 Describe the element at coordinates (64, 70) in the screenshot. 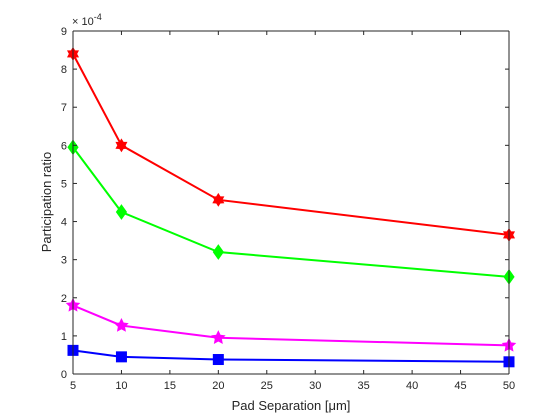

I see `y-tick-label: 8` at that location.